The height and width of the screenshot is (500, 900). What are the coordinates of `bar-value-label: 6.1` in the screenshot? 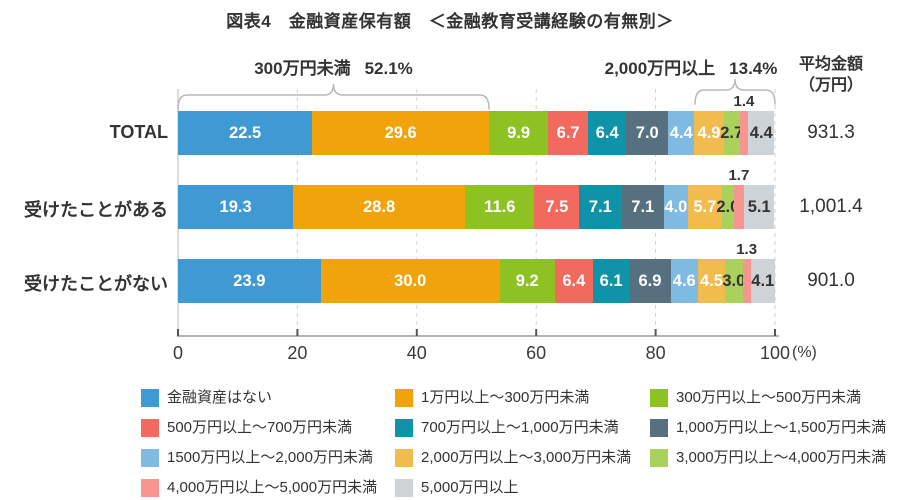 It's located at (611, 280).